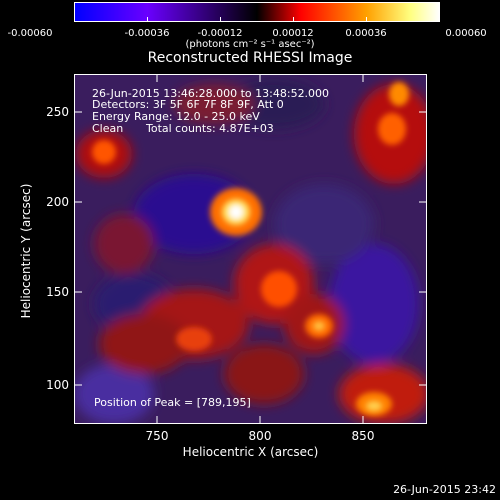 The image size is (500, 500). What do you see at coordinates (250, 44) in the screenshot?
I see `colorbar-units: (photons cm⁻² s⁻¹ asec⁻²)` at bounding box center [250, 44].